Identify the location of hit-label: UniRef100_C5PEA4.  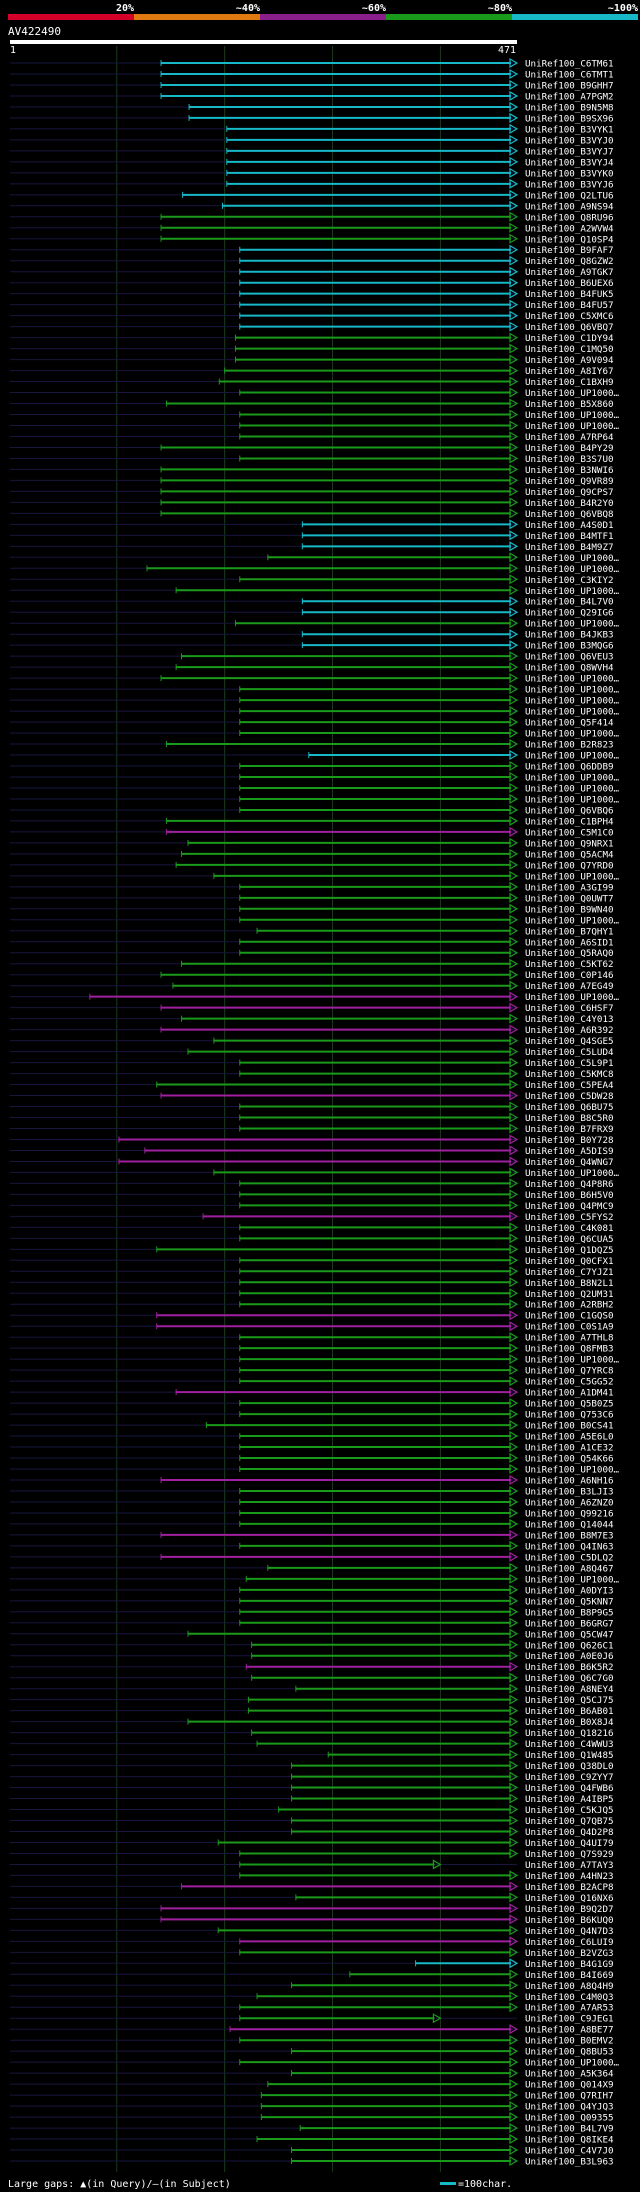
(569, 1085).